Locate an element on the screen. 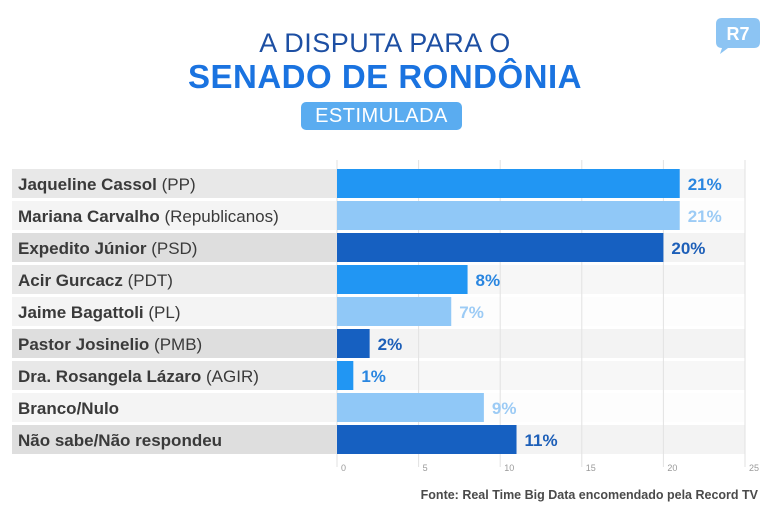 This screenshot has height=514, width=770. category-label: Acir Gurcacz (PDT) is located at coordinates (95, 280).